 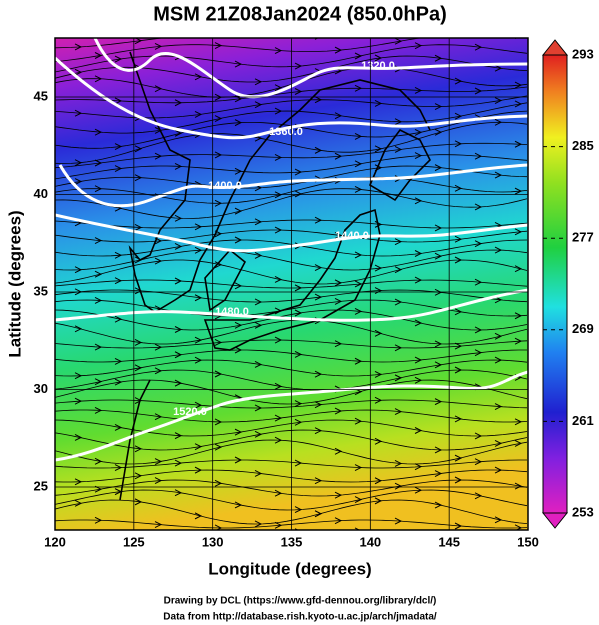 I want to click on contour-label: 1480.0, so click(x=232, y=312).